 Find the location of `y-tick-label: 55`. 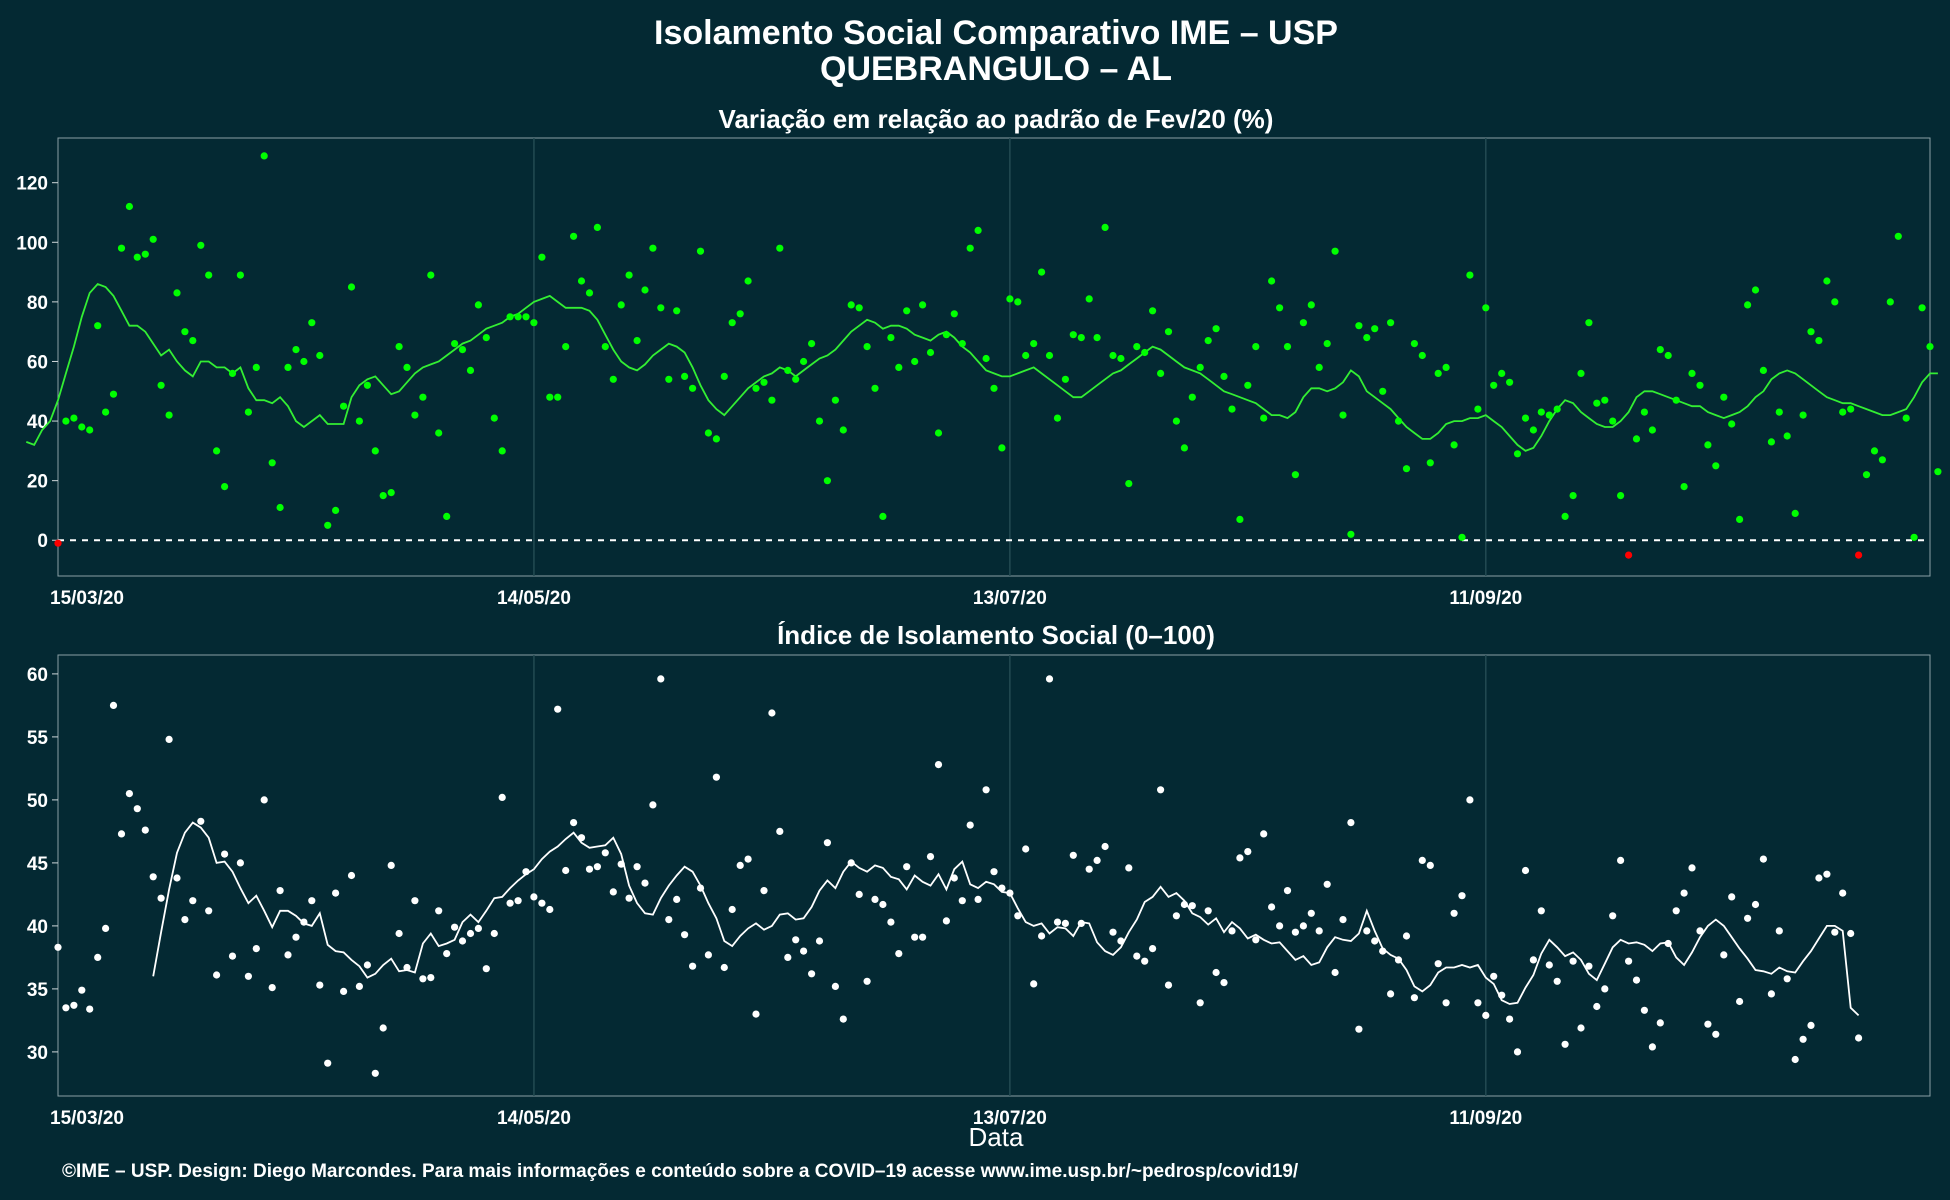

y-tick-label: 55 is located at coordinates (38, 738).